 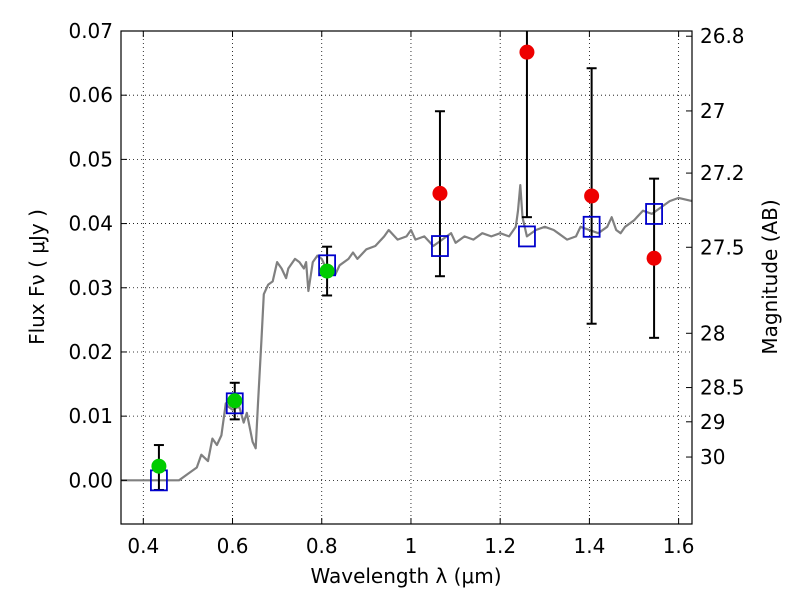 What do you see at coordinates (143, 546) in the screenshot?
I see `x-tick-label: 0.4` at bounding box center [143, 546].